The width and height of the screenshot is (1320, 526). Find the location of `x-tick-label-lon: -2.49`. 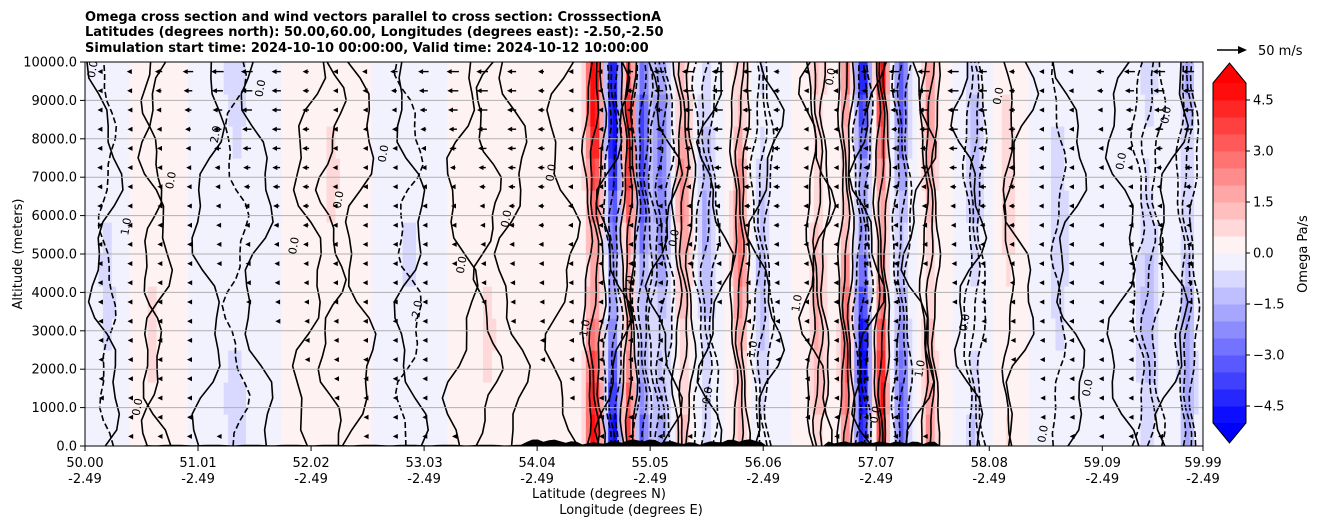

x-tick-label-lon: -2.49 is located at coordinates (1203, 479).